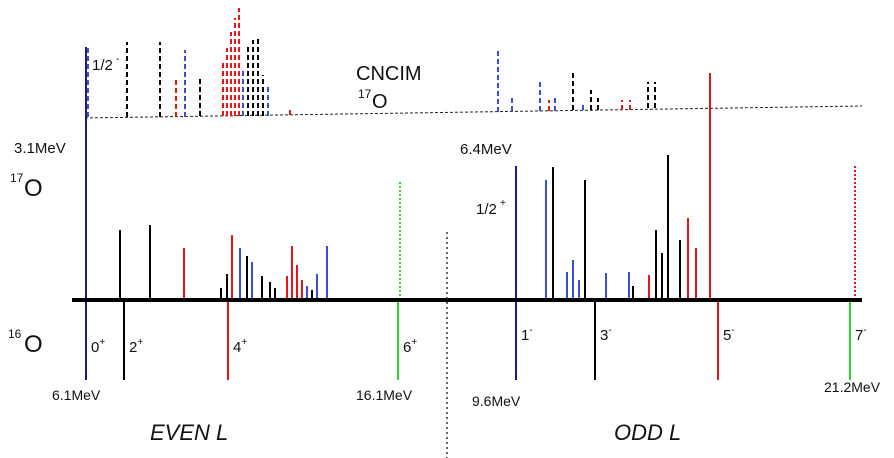 The height and width of the screenshot is (458, 894). I want to click on state-label-2p: 2+, so click(136, 346).